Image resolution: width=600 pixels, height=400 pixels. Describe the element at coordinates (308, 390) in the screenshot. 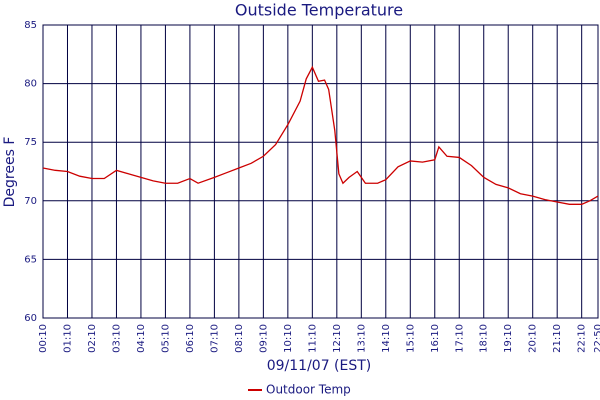

I see `legend-label: Outdoor Temp` at that location.